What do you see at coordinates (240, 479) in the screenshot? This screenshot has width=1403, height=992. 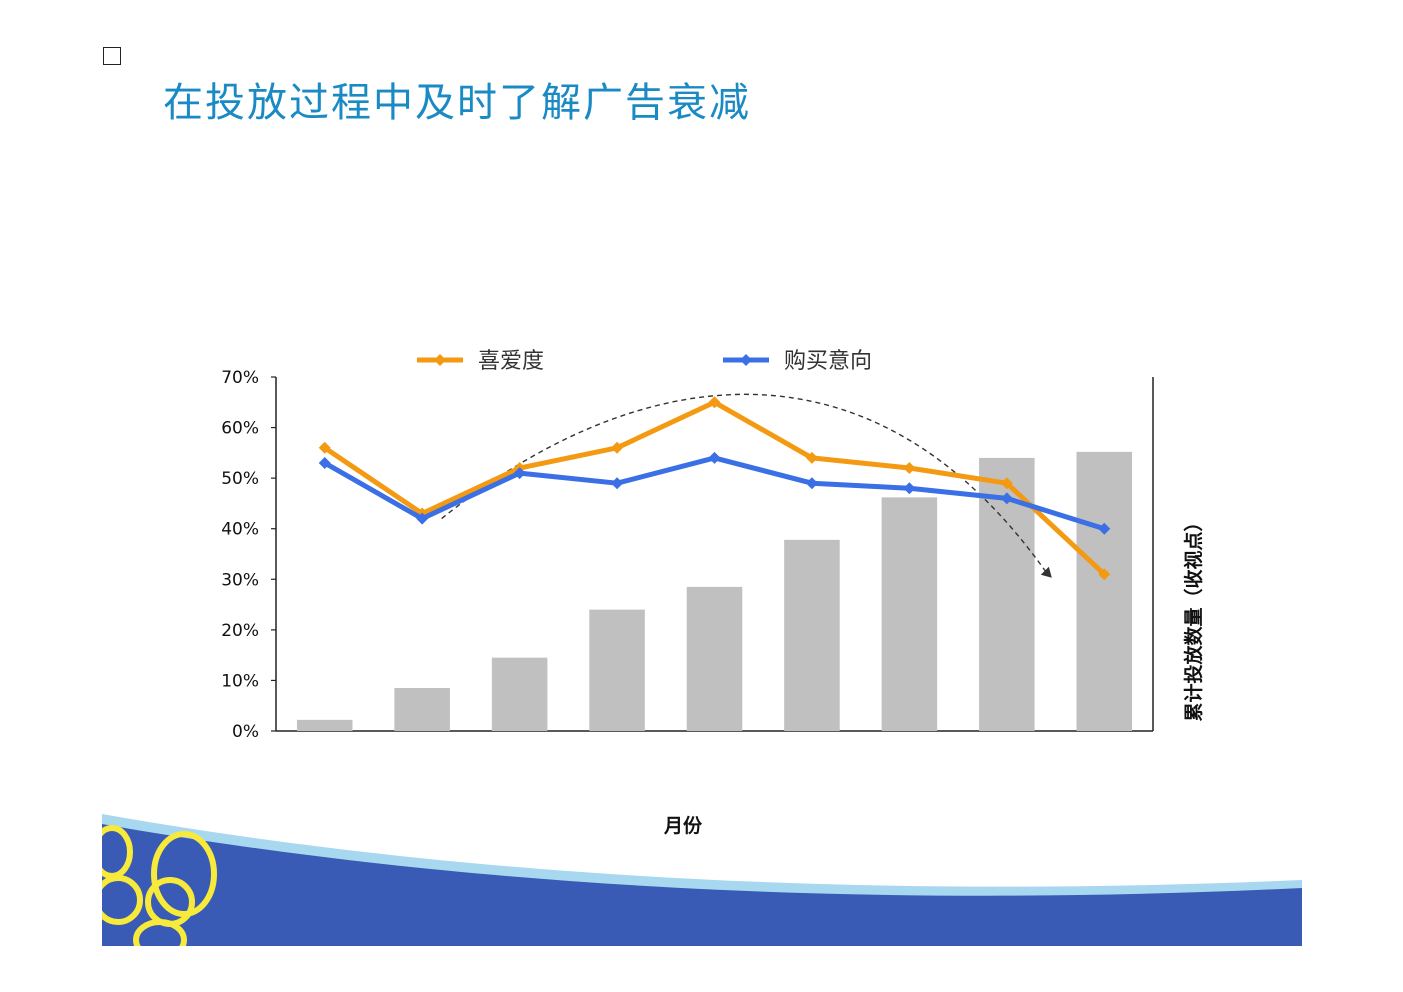 I see `y-tick-label: 50%` at bounding box center [240, 479].